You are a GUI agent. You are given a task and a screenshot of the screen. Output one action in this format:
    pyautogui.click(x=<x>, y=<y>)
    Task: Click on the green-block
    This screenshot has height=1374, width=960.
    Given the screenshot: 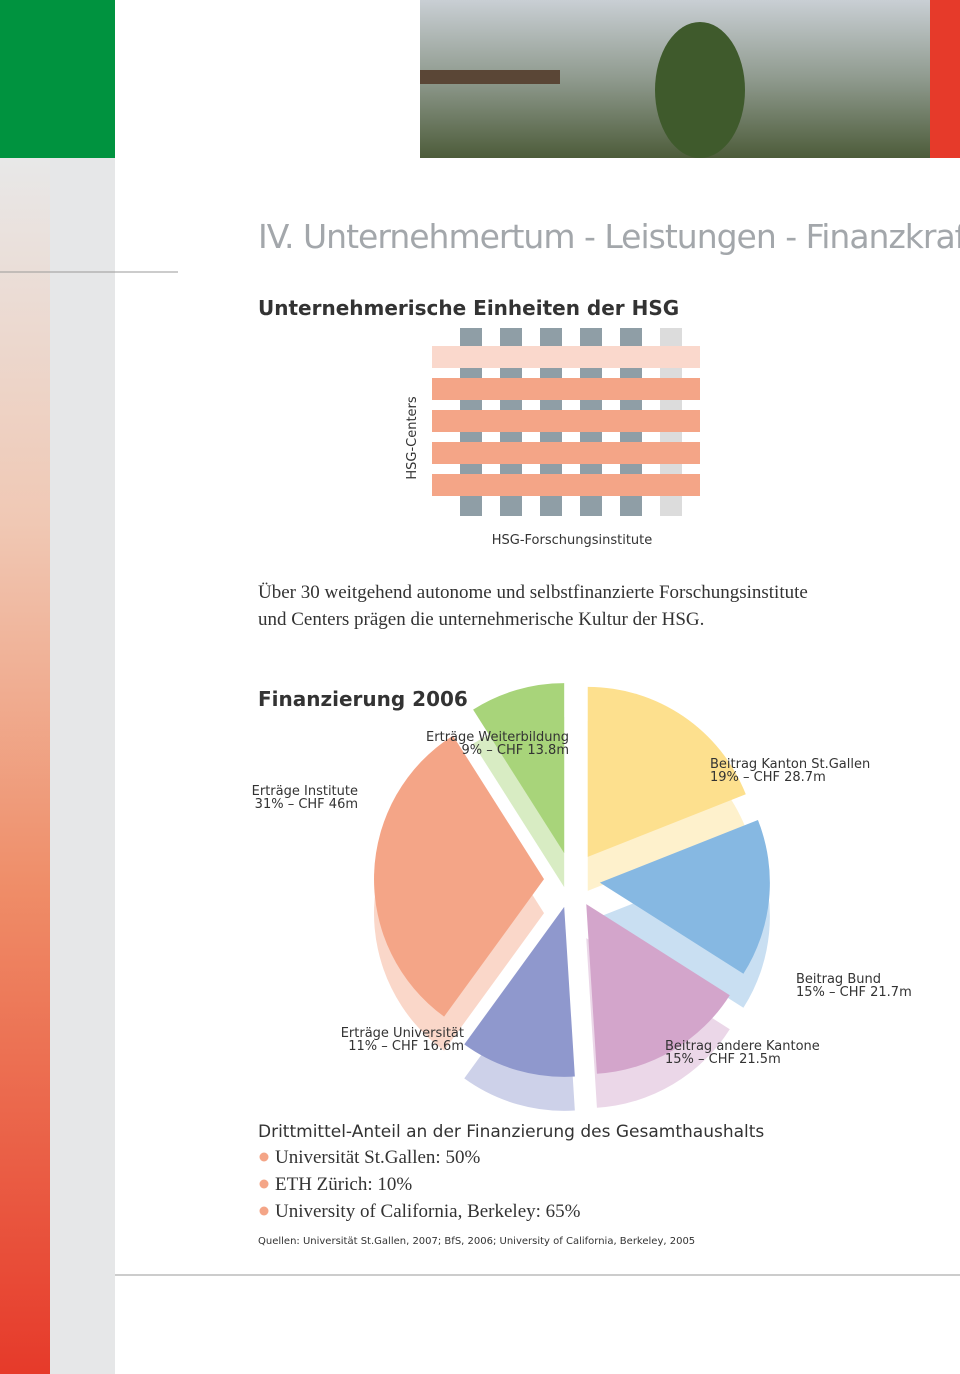 What is the action you would take?
    pyautogui.click(x=57, y=79)
    